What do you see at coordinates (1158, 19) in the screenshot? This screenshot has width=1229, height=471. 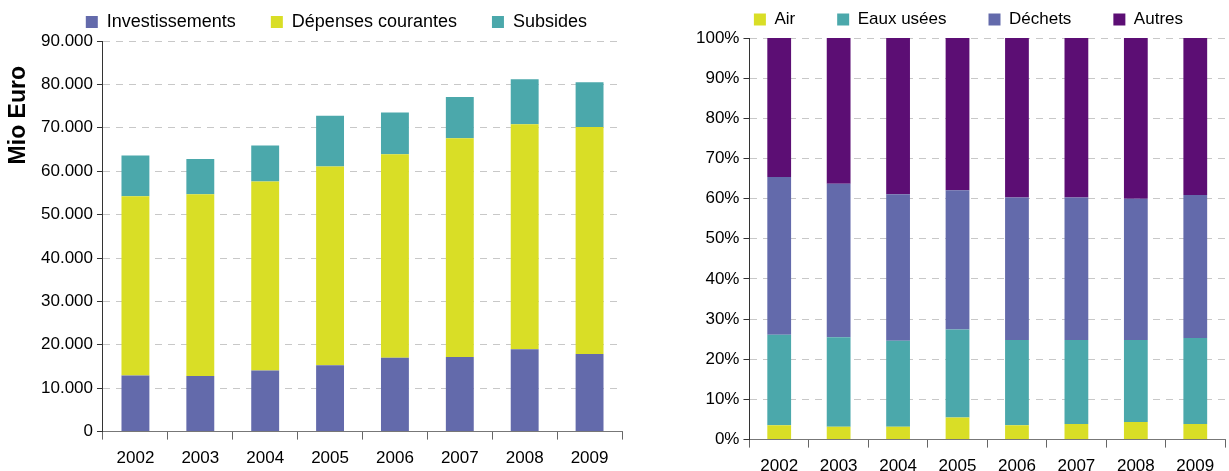 I see `legend-label: Autres` at bounding box center [1158, 19].